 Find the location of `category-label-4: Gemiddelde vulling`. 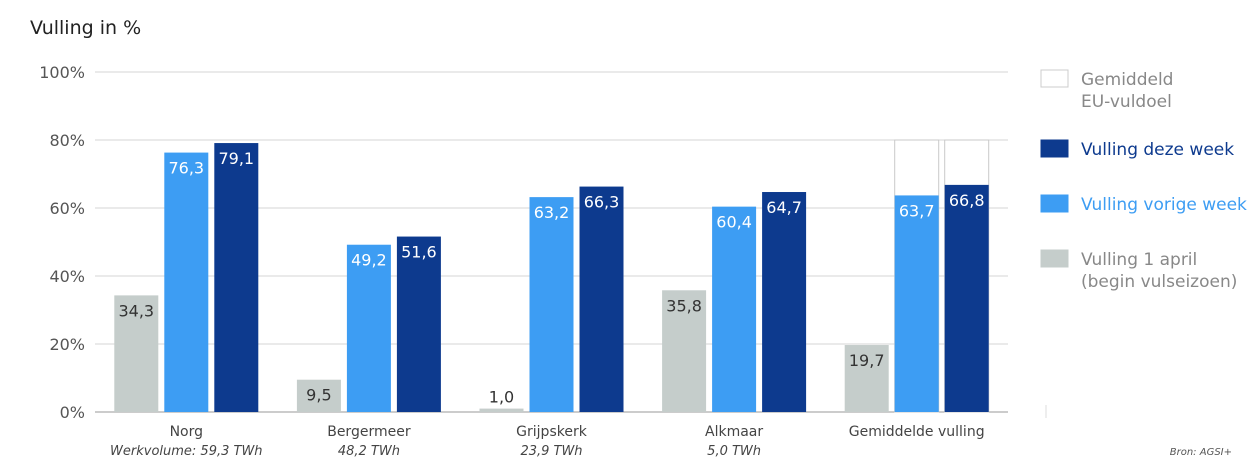

category-label-4: Gemiddelde vulling is located at coordinates (917, 432).